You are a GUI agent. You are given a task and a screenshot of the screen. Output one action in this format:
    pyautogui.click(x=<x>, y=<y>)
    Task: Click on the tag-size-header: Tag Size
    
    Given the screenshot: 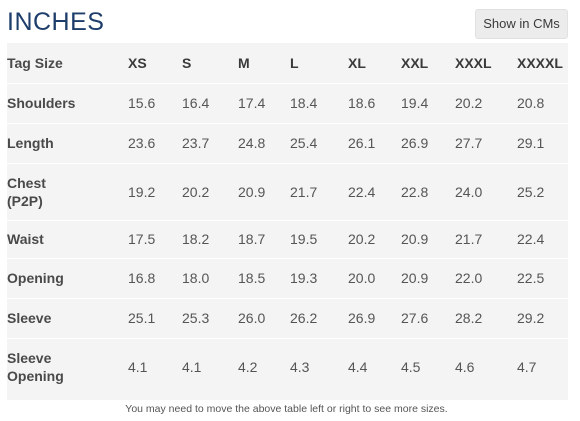 What is the action you would take?
    pyautogui.click(x=35, y=62)
    